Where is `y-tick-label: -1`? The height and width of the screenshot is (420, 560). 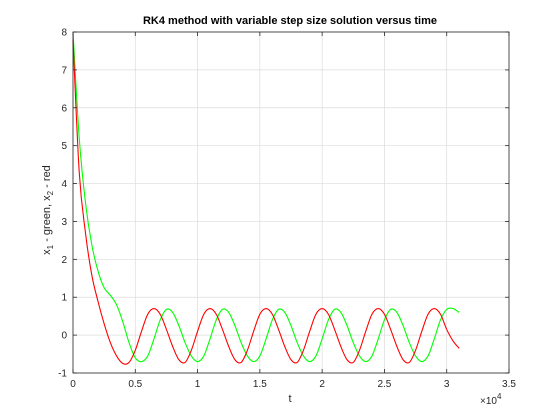
y-tick-label: -1 is located at coordinates (62, 374).